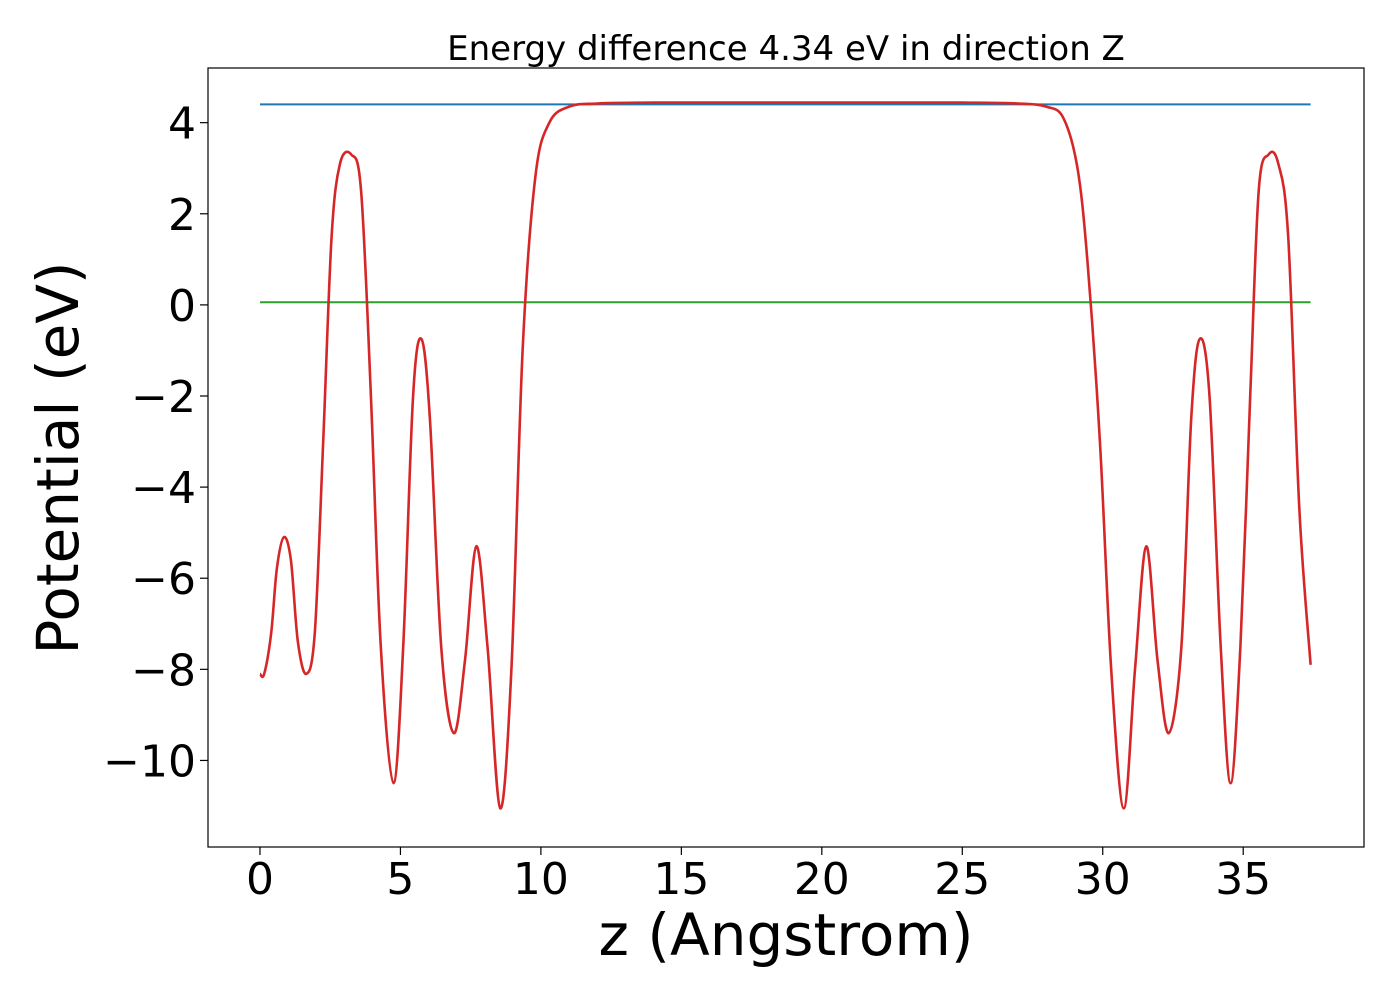 This screenshot has width=1400, height=1000. I want to click on y-tick-label: 0, so click(182, 306).